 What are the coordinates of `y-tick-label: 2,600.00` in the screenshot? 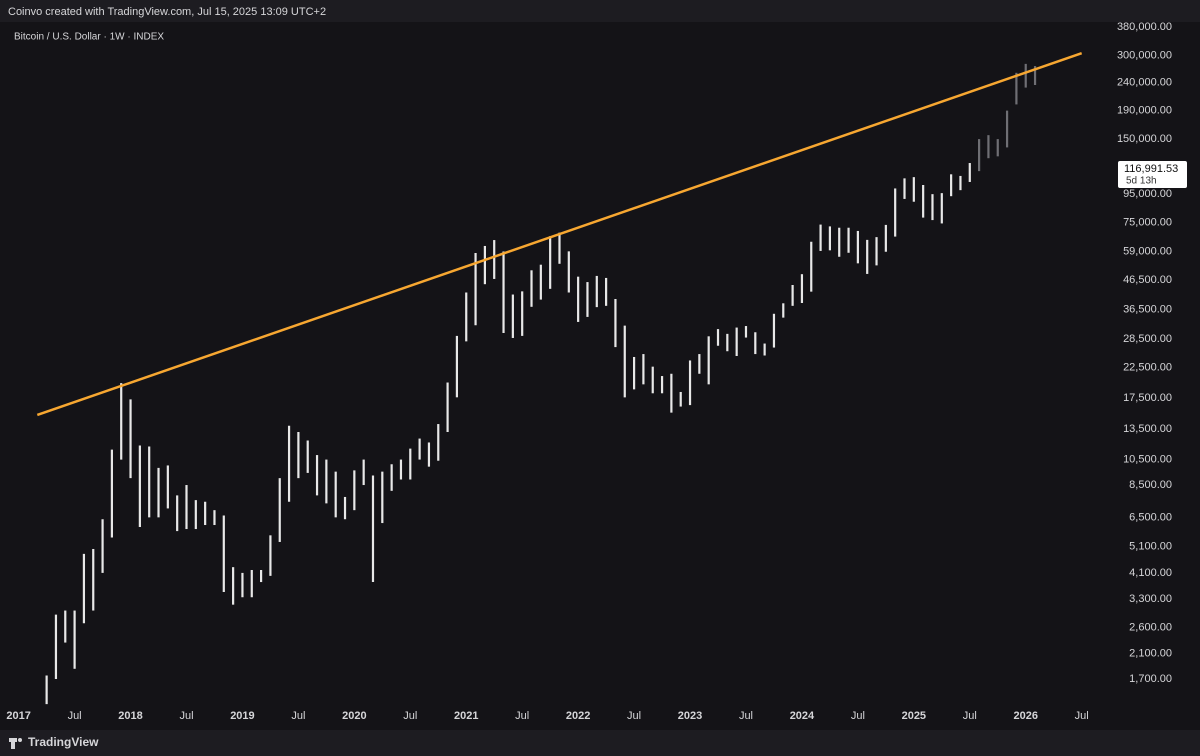 It's located at (1150, 628).